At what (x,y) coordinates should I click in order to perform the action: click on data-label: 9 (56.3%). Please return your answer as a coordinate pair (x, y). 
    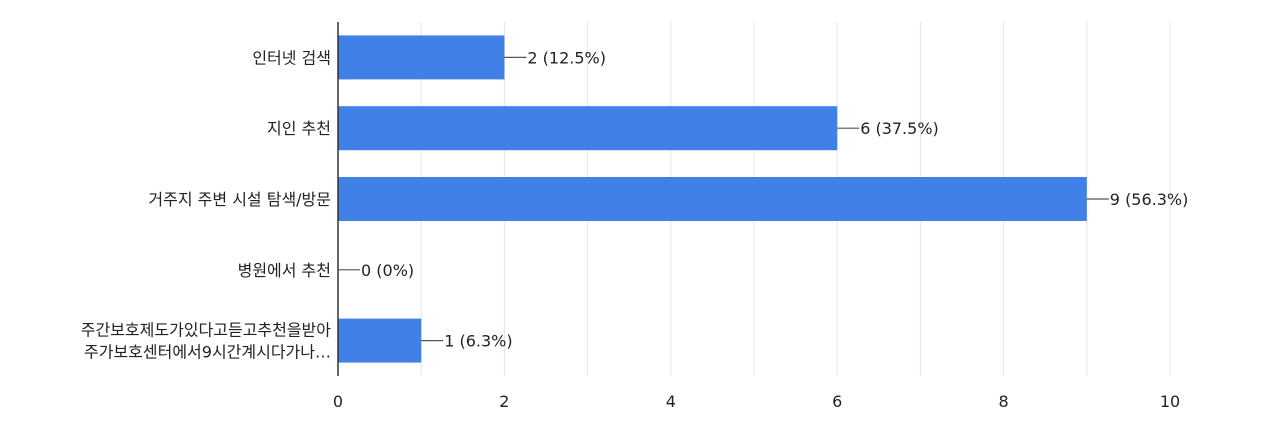
    Looking at the image, I should click on (1149, 199).